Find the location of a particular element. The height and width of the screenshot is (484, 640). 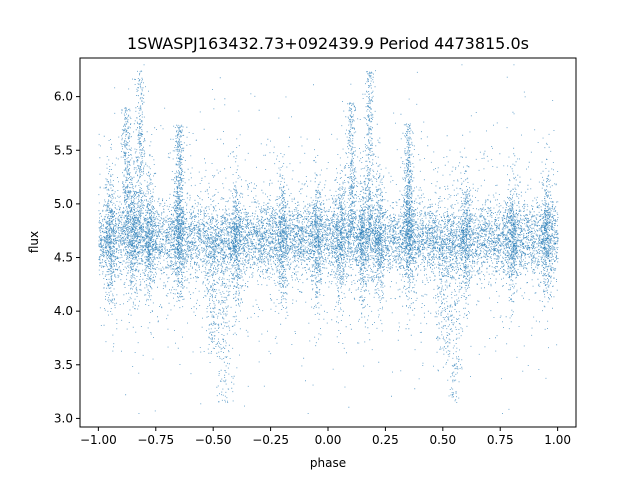

y-tick-label: 6.0 is located at coordinates (63, 97).